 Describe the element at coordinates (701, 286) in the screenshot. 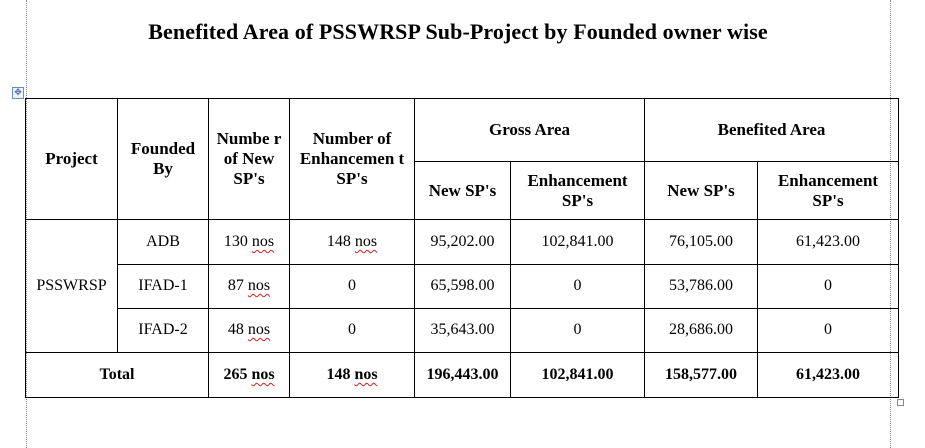

I see `cell-ben-new: 53,786.00` at that location.